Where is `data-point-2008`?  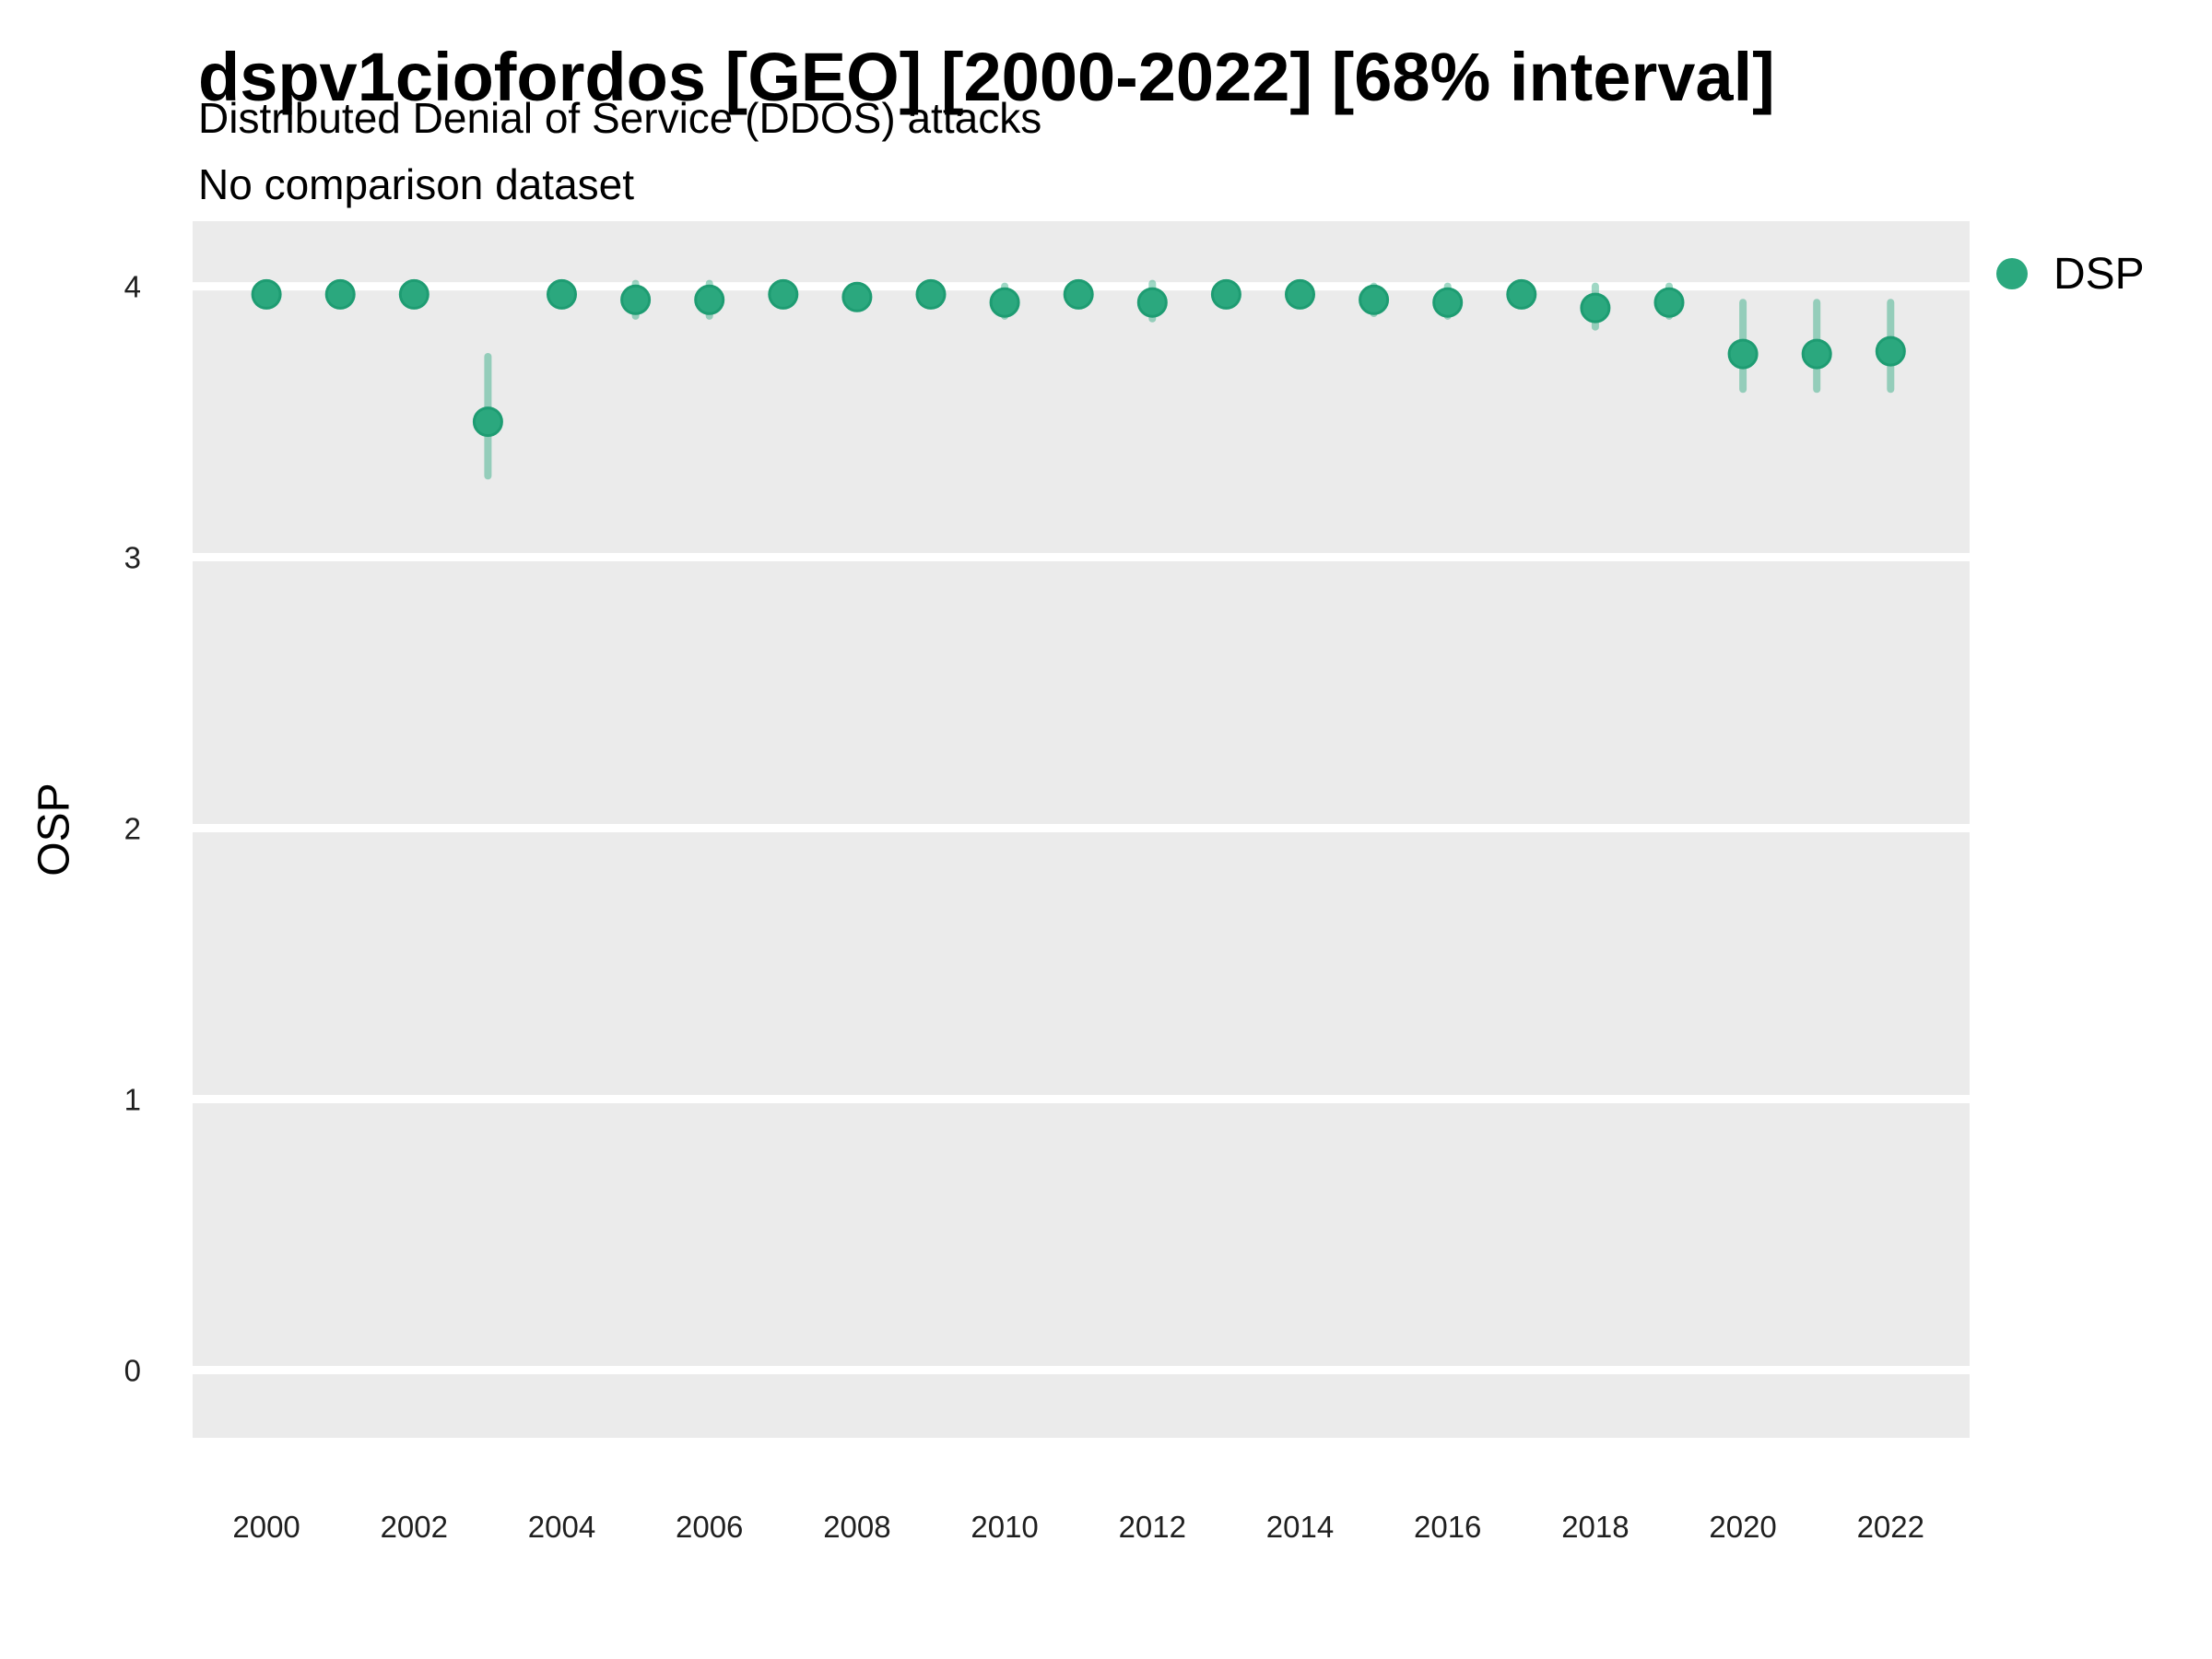 data-point-2008 is located at coordinates (857, 296).